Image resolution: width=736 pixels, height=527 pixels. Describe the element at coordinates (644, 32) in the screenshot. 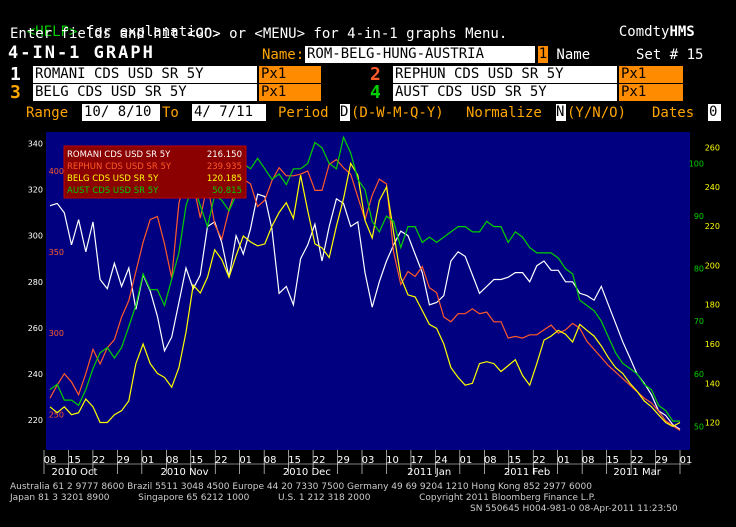

I see `brand-prefix: Comdty` at that location.